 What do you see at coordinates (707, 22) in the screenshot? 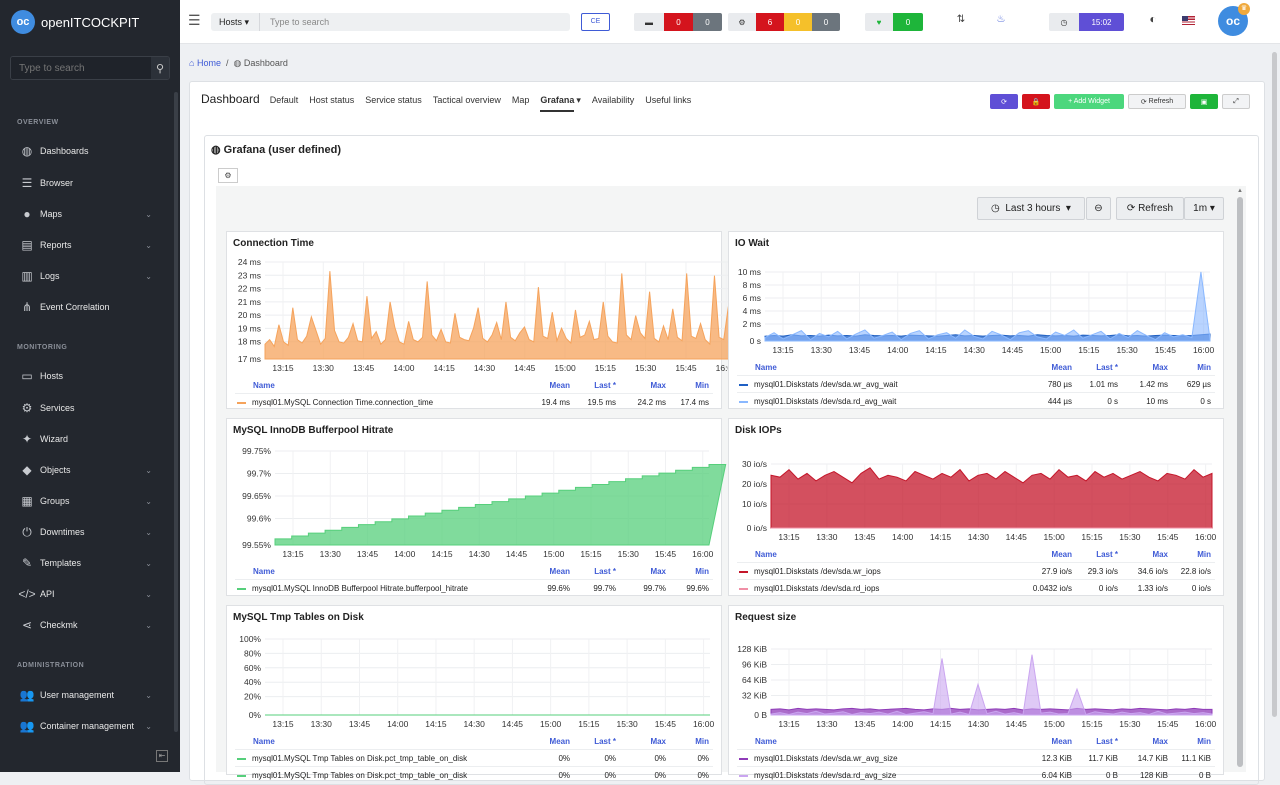
I see `hosts-unreachable-count: 0` at bounding box center [707, 22].